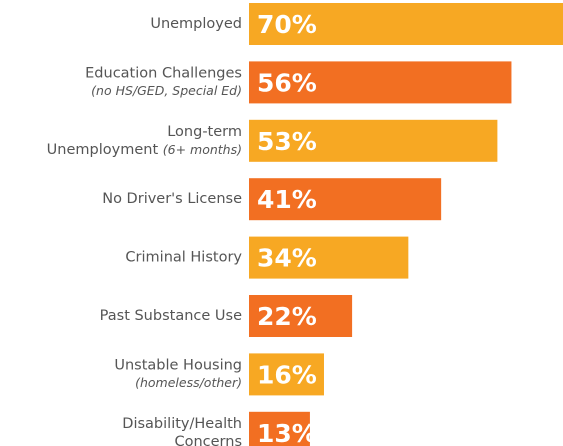 The height and width of the screenshot is (446, 563). What do you see at coordinates (103, 150) in the screenshot?
I see `category-label-text: Unemployment` at bounding box center [103, 150].